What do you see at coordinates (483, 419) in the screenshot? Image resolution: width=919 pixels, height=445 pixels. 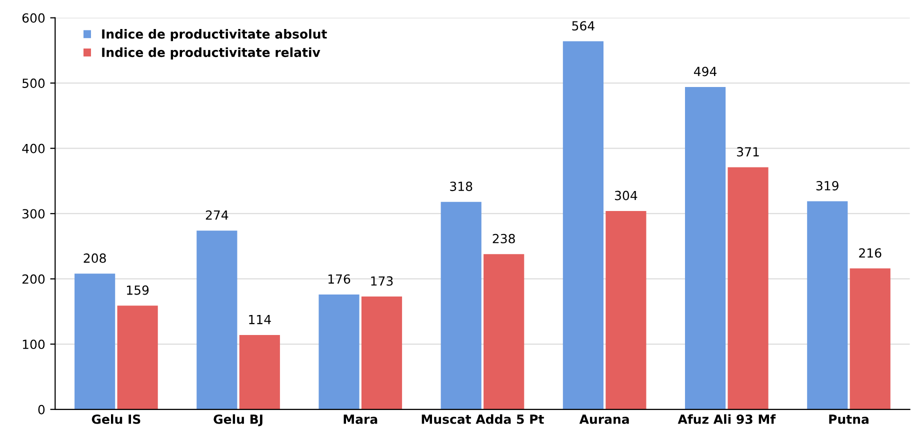 I see `x-tick-label: Muscat Adda 5 Pt` at bounding box center [483, 419].